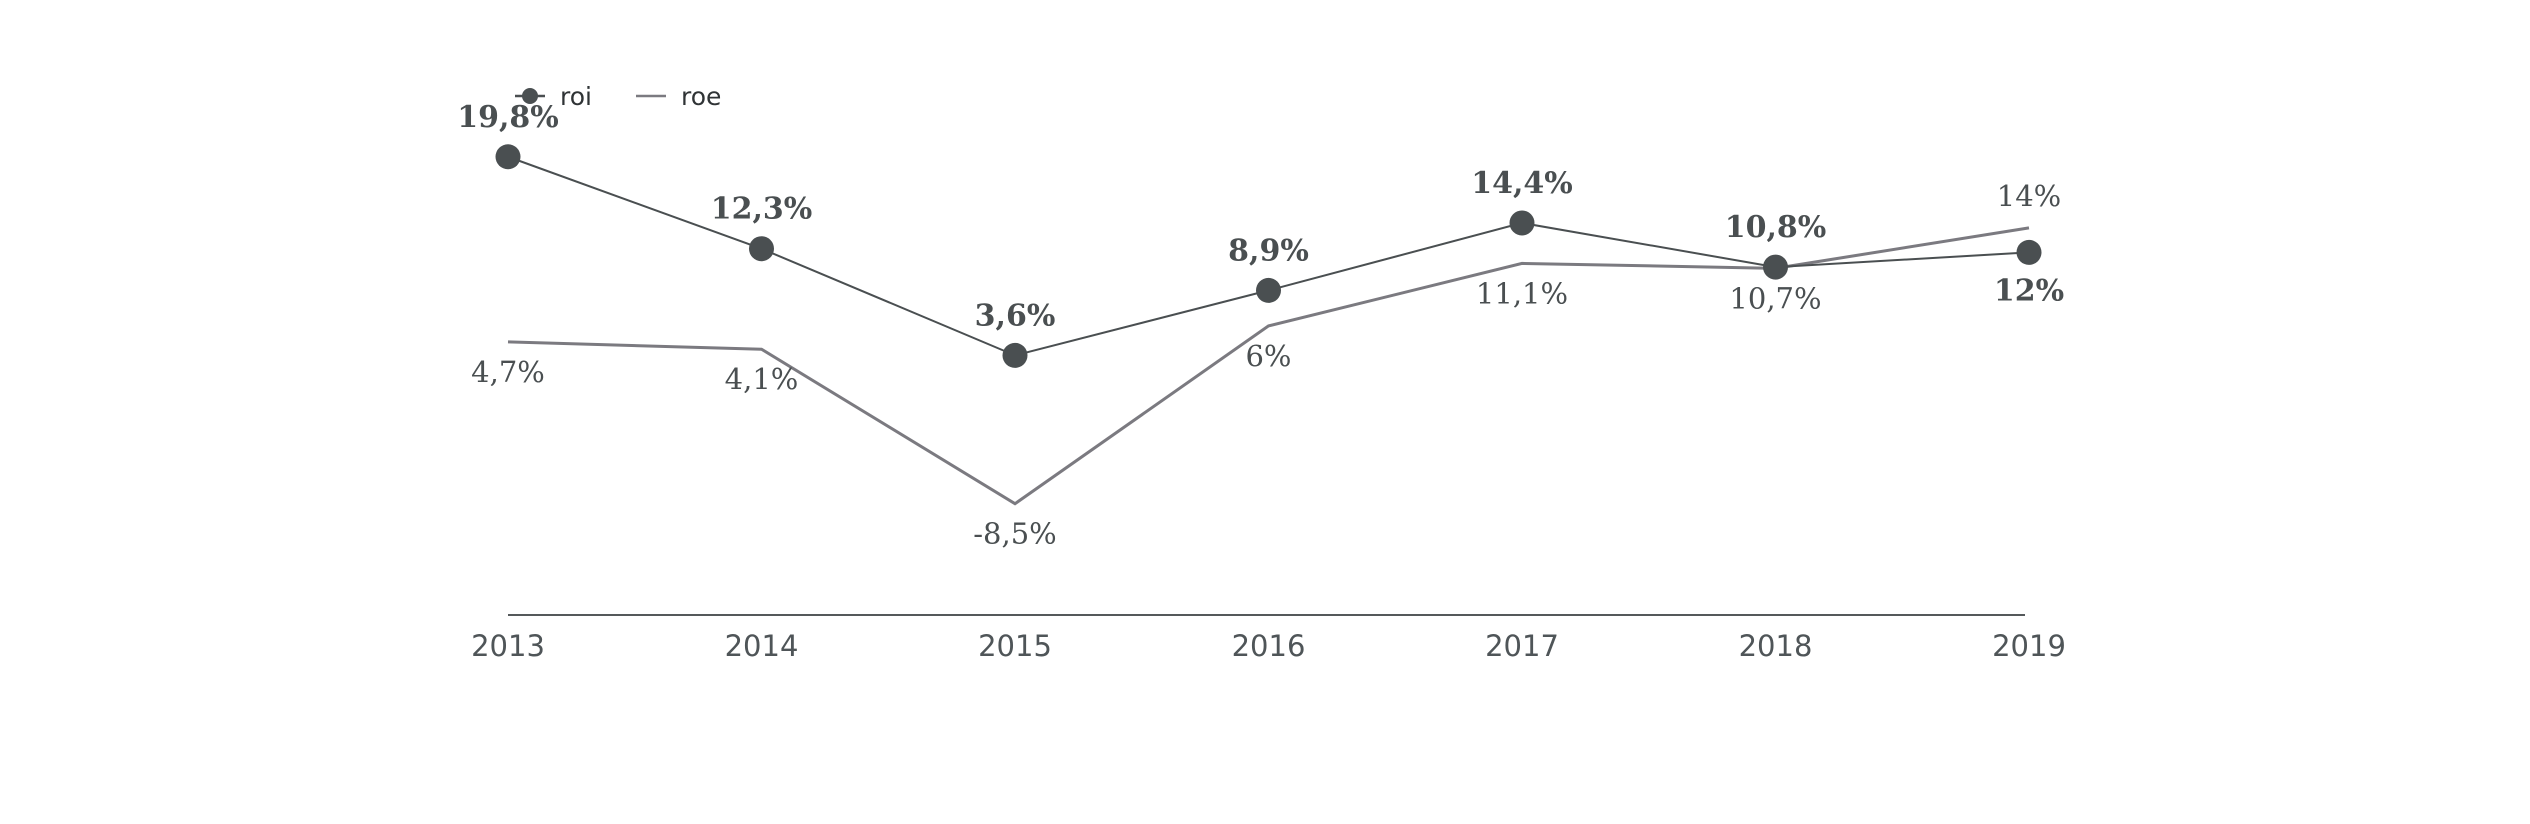 This screenshot has width=2530, height=824. What do you see at coordinates (508, 646) in the screenshot?
I see `x-tick-label: 2013` at bounding box center [508, 646].